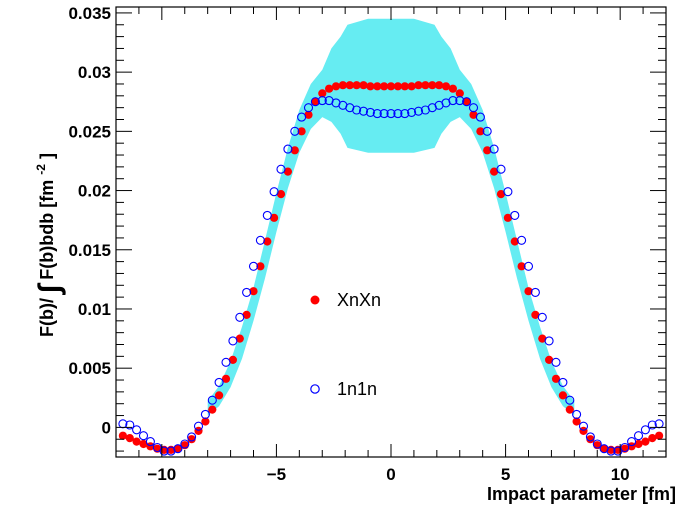 This screenshot has width=689, height=508. What do you see at coordinates (357, 389) in the screenshot?
I see `legend-label-1n1n: 1n1n` at bounding box center [357, 389].